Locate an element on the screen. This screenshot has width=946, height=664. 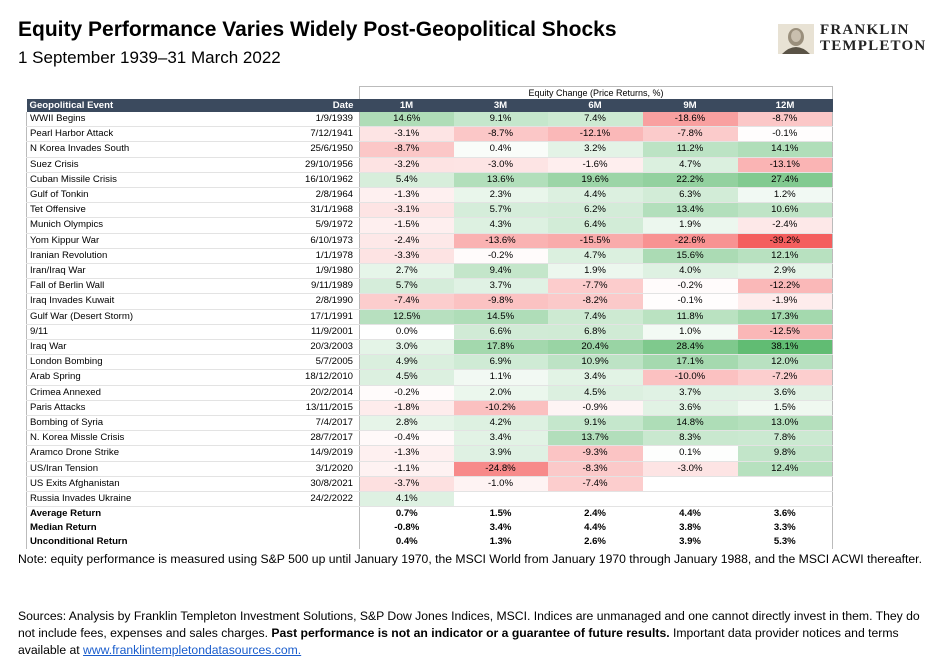
event-cell: Russia Invades Ukraine is located at coordinates (109, 499).